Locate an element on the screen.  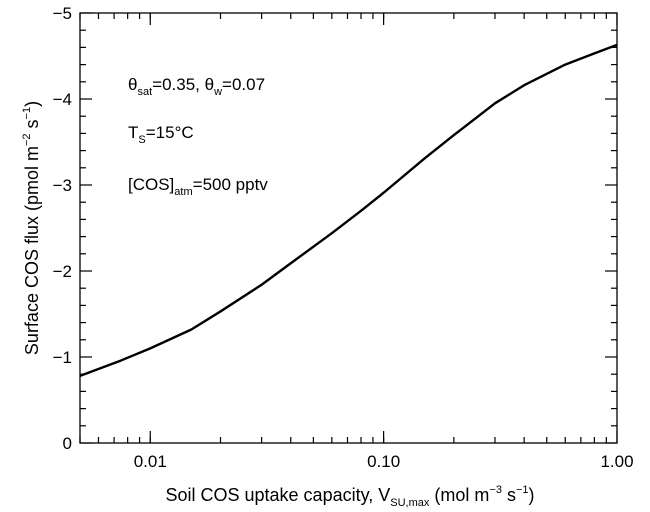
x-tick-label: 1.00 is located at coordinates (616, 461).